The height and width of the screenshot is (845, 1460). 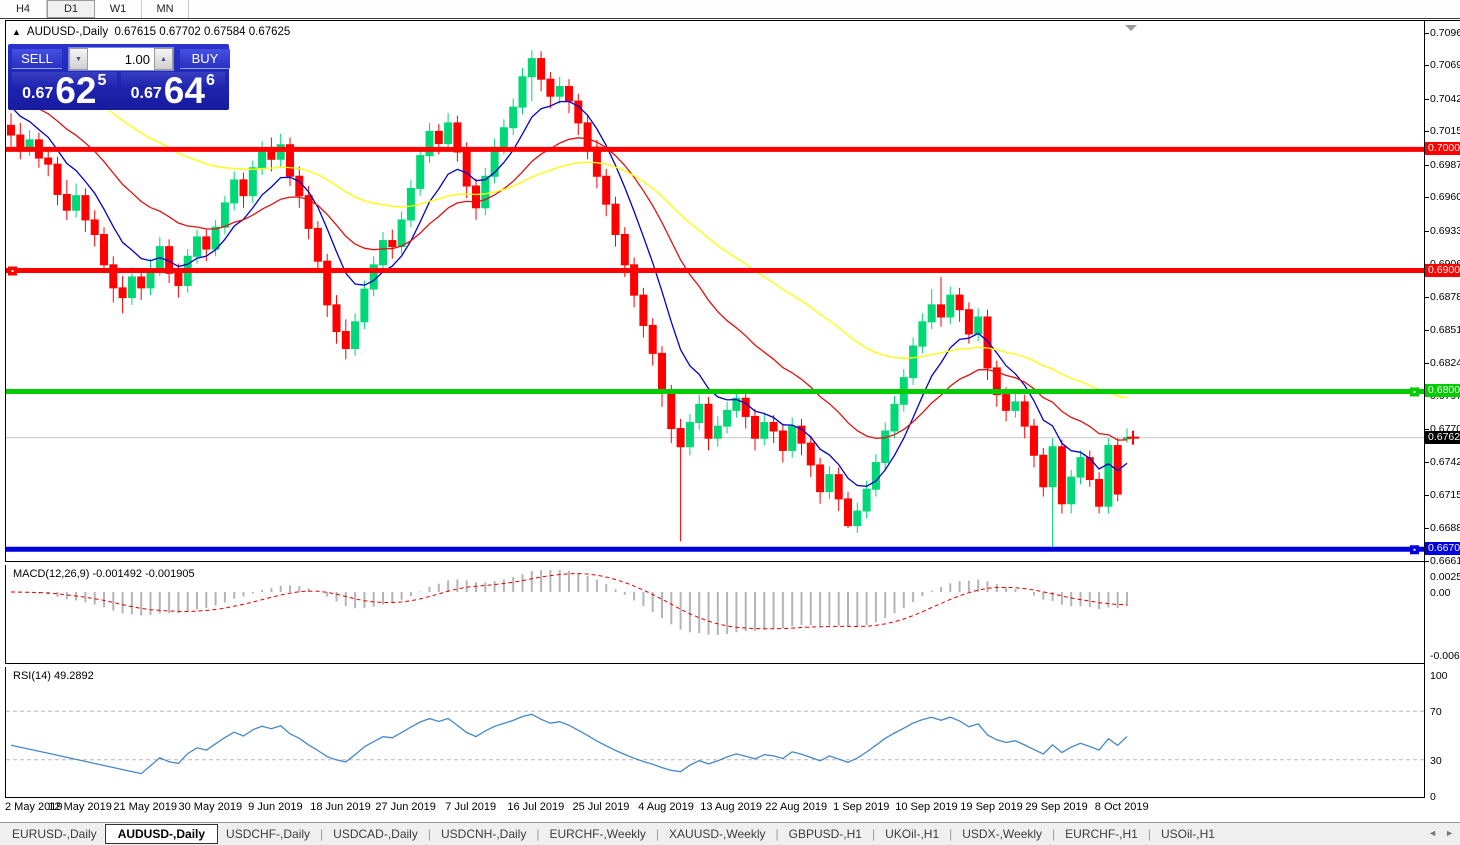 What do you see at coordinates (1445, 494) in the screenshot?
I see `axis-tick-label: 0.67155` at bounding box center [1445, 494].